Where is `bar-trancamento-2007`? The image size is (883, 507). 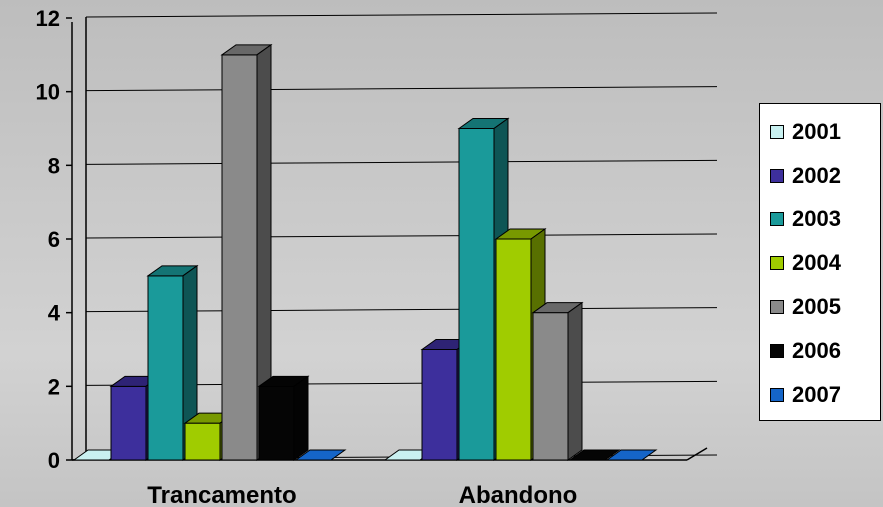 bar-trancamento-2007 is located at coordinates (320, 455).